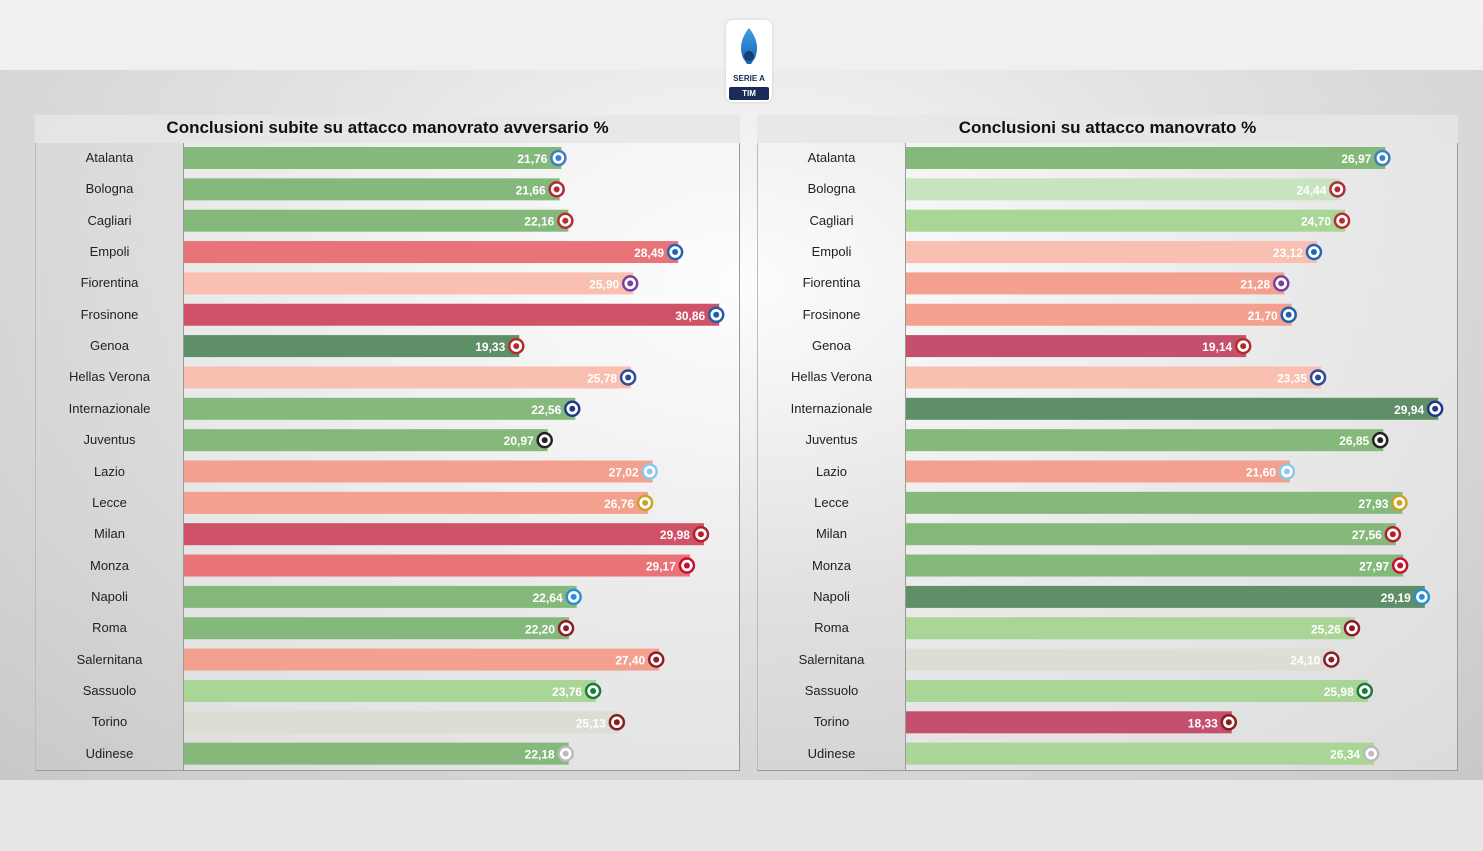  I want to click on category-label: Cagliari, so click(109, 220).